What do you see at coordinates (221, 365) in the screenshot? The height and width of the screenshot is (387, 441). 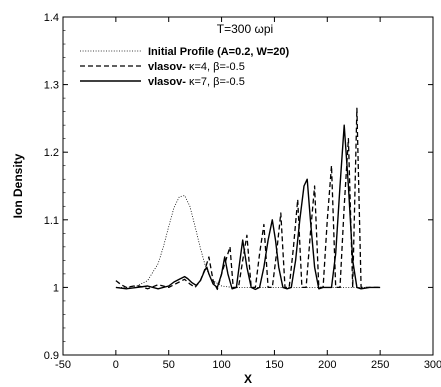 I see `x-tick-label: 100` at bounding box center [221, 365].